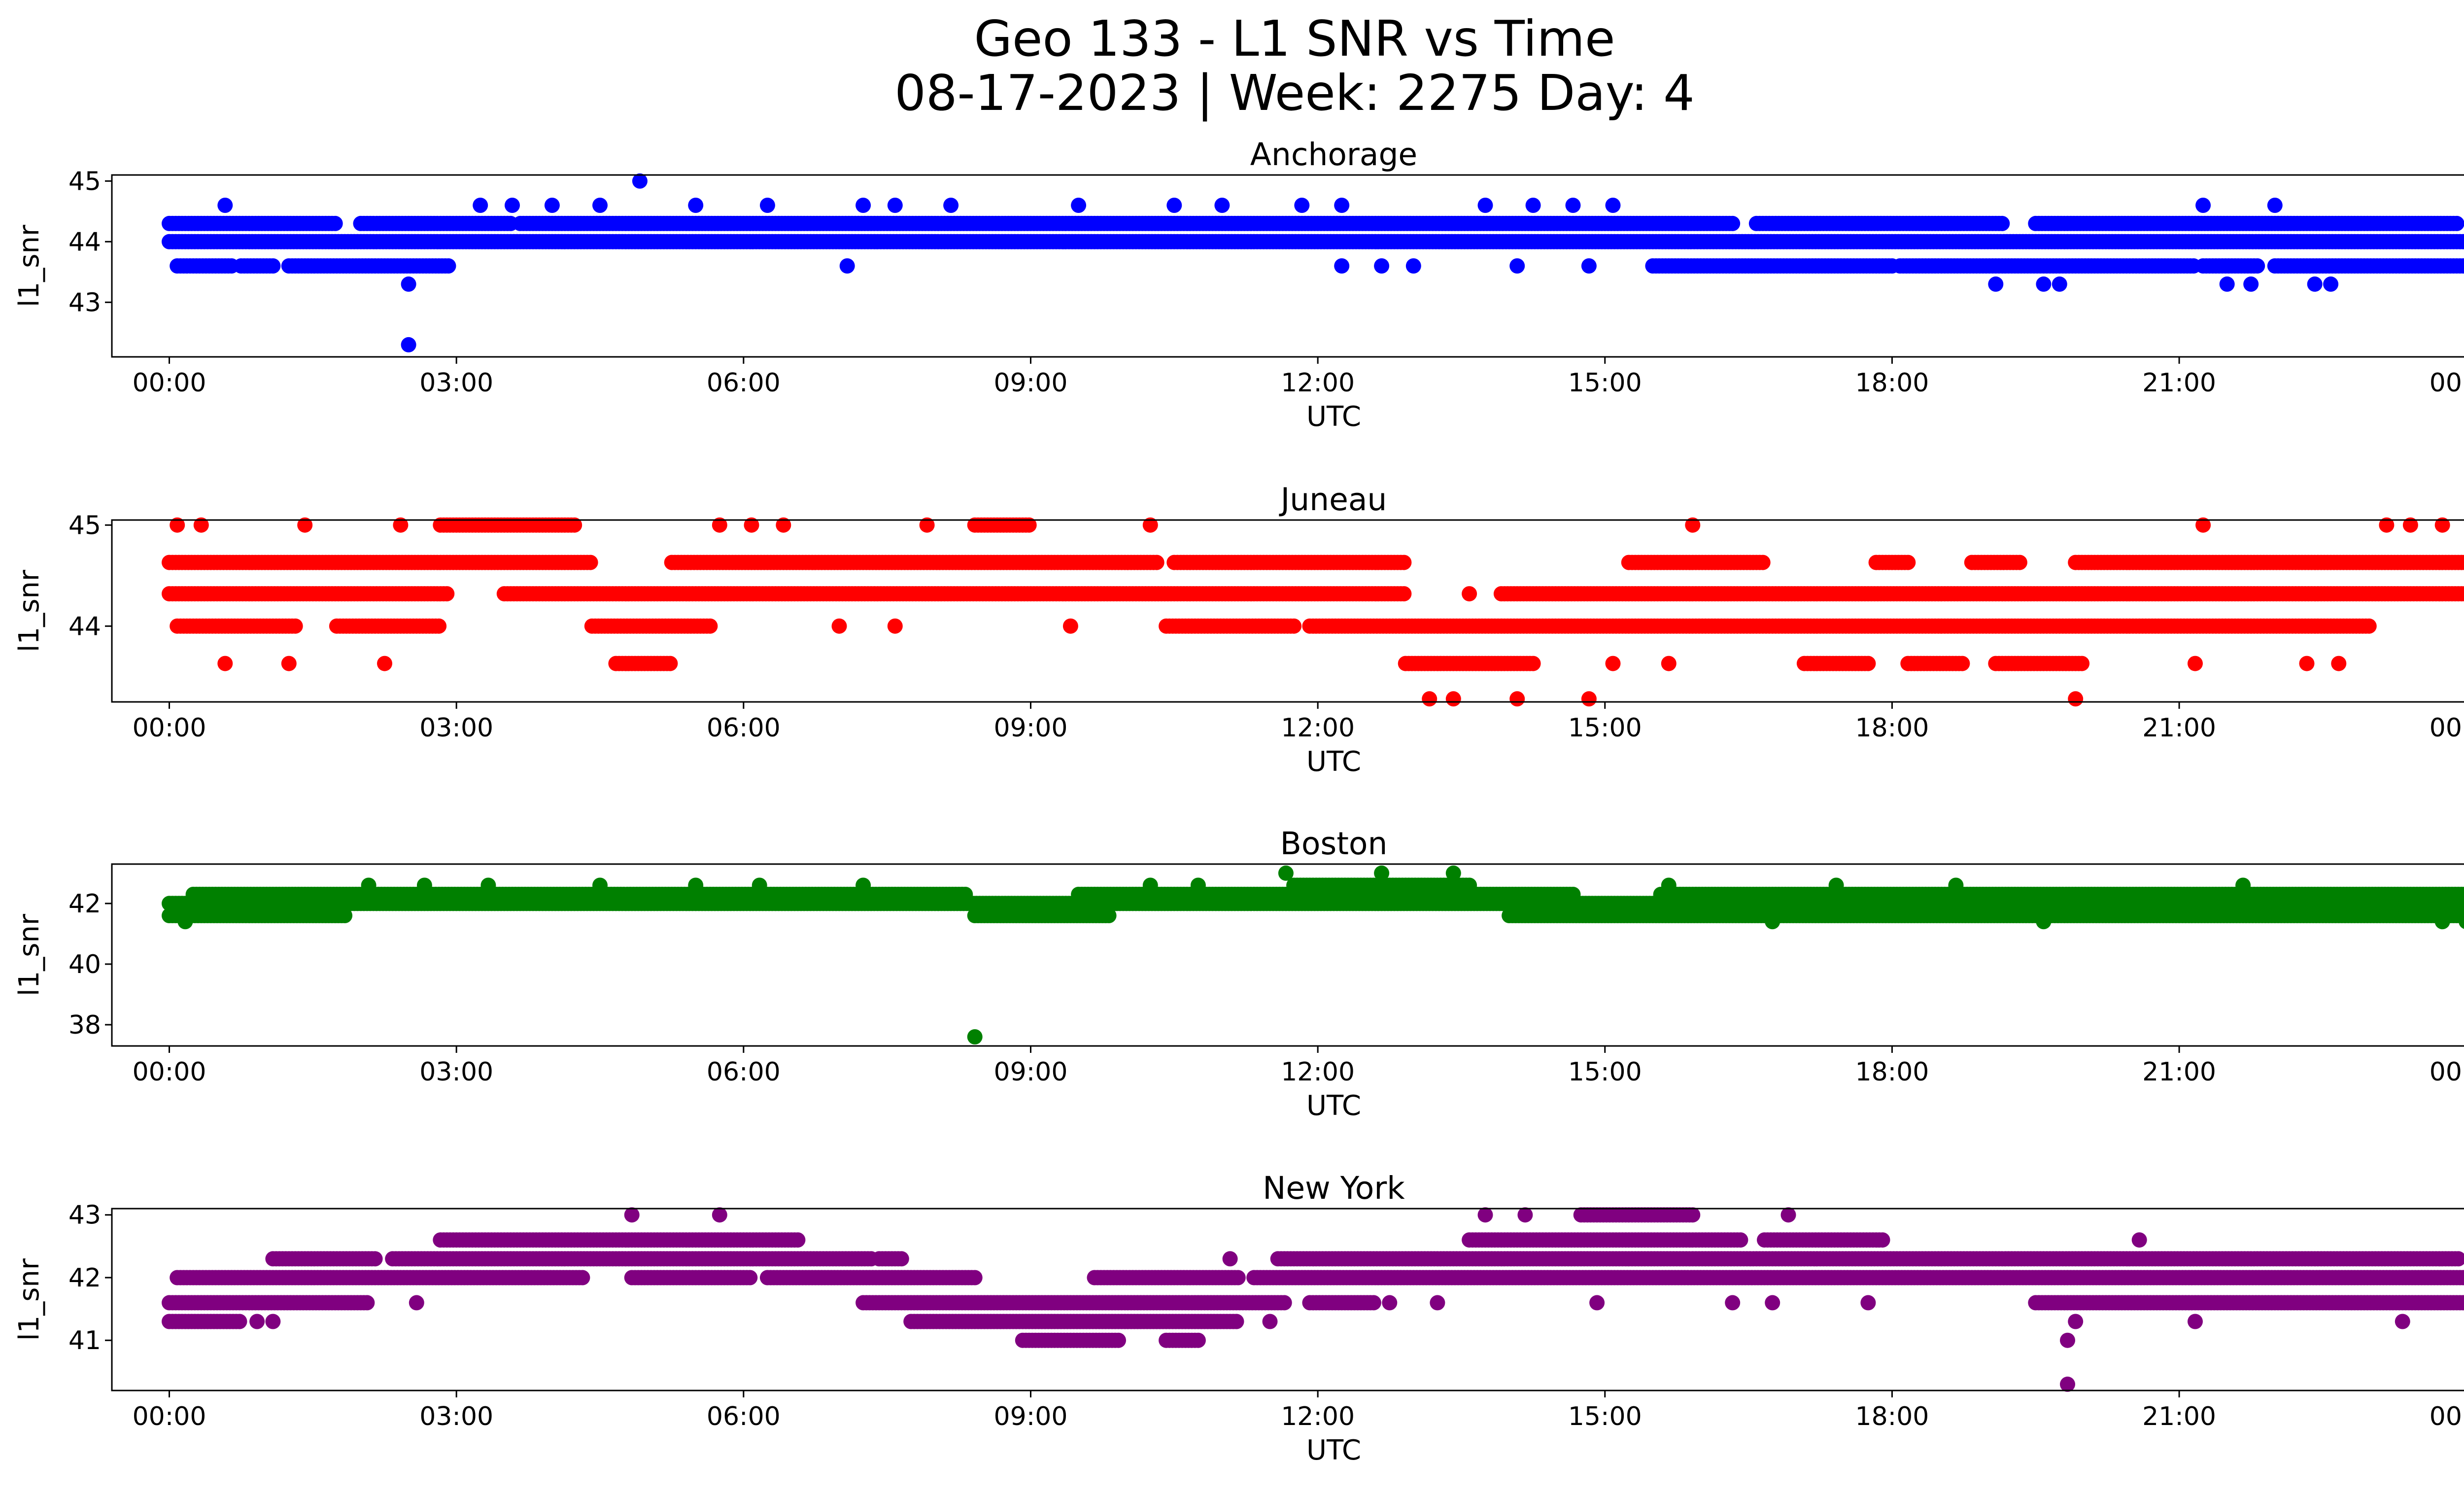 This screenshot has height=1495, width=2464. Describe the element at coordinates (1334, 844) in the screenshot. I see `subplot-title: Boston` at that location.